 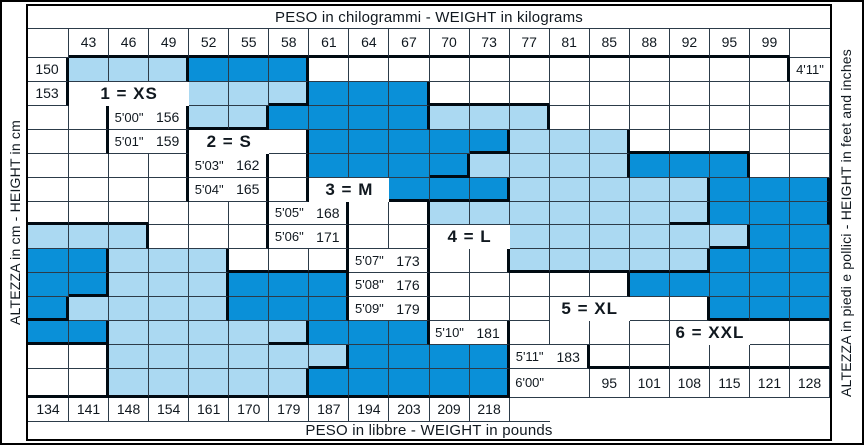 I want to click on kg-value-cell: 99, so click(x=769, y=43).